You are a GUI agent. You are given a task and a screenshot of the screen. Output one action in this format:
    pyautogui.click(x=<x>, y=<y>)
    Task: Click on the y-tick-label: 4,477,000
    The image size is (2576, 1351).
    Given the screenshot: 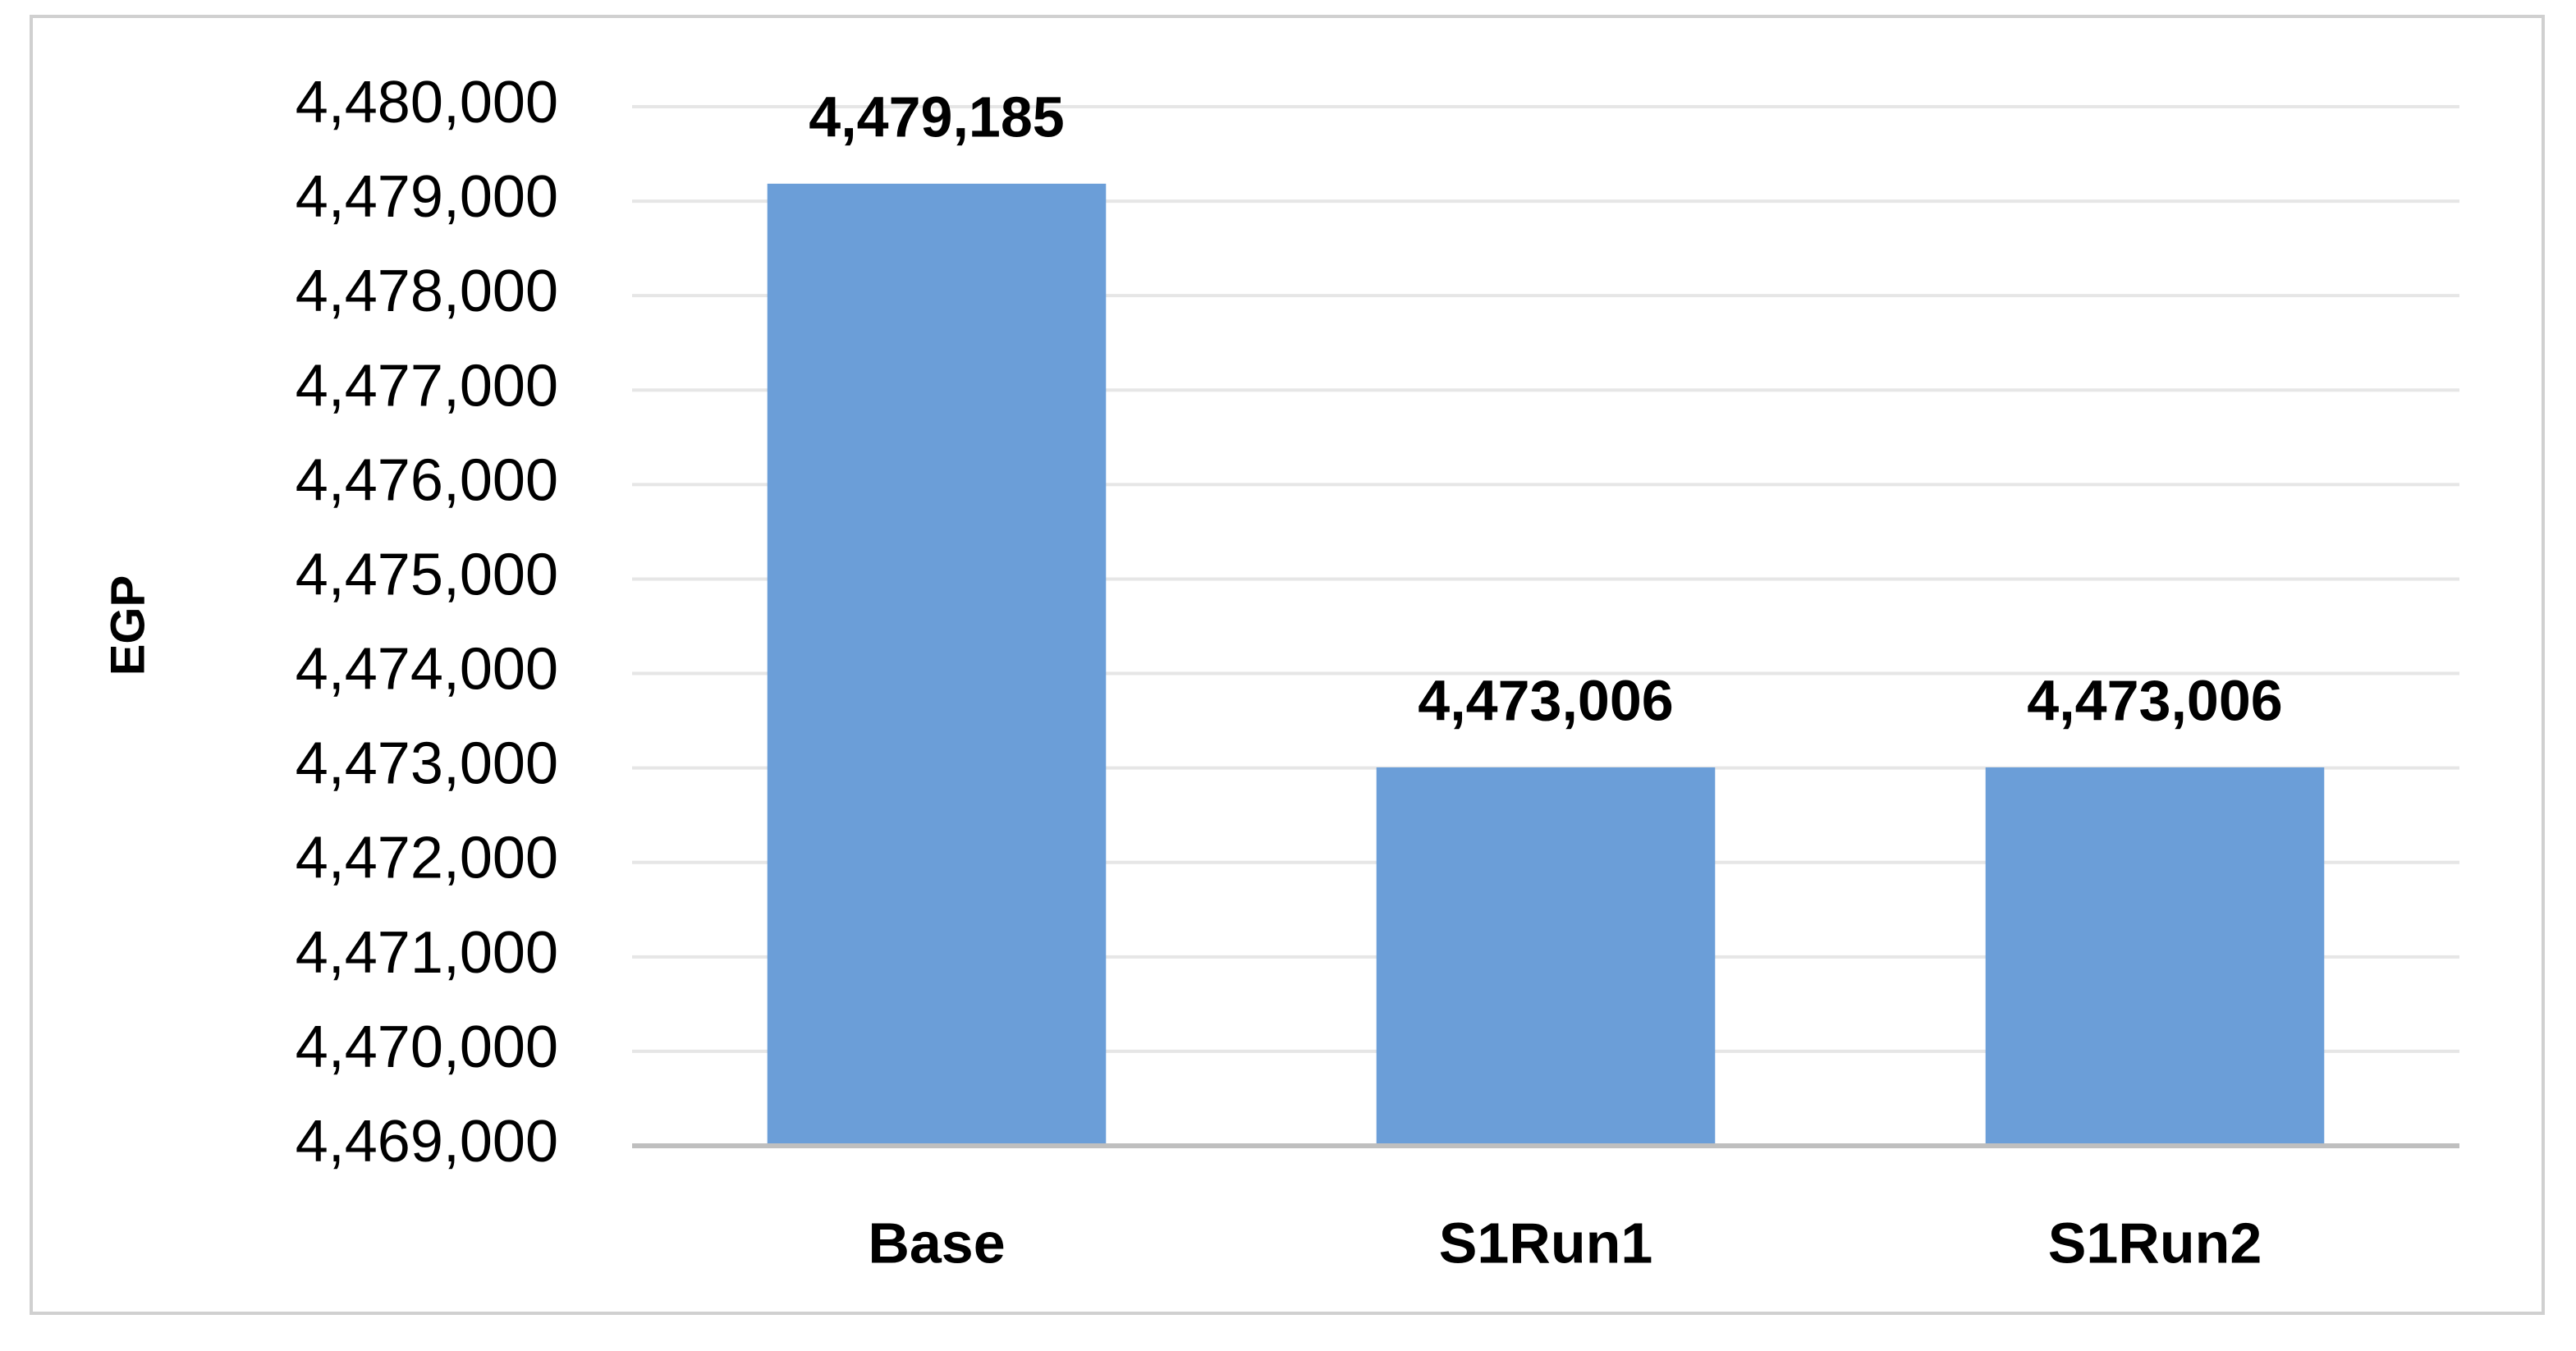 What is the action you would take?
    pyautogui.click(x=427, y=386)
    